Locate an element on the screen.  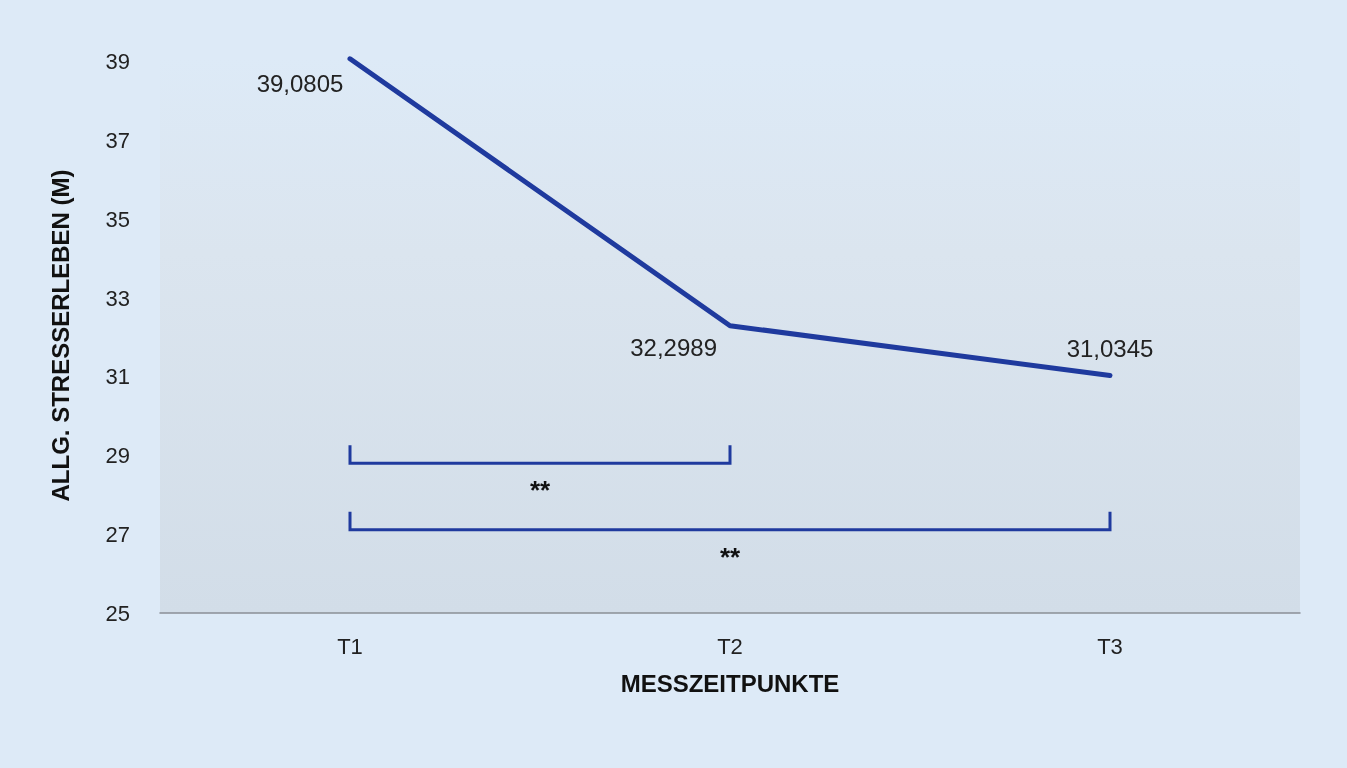
y-tick-label: 31 is located at coordinates (117, 377).